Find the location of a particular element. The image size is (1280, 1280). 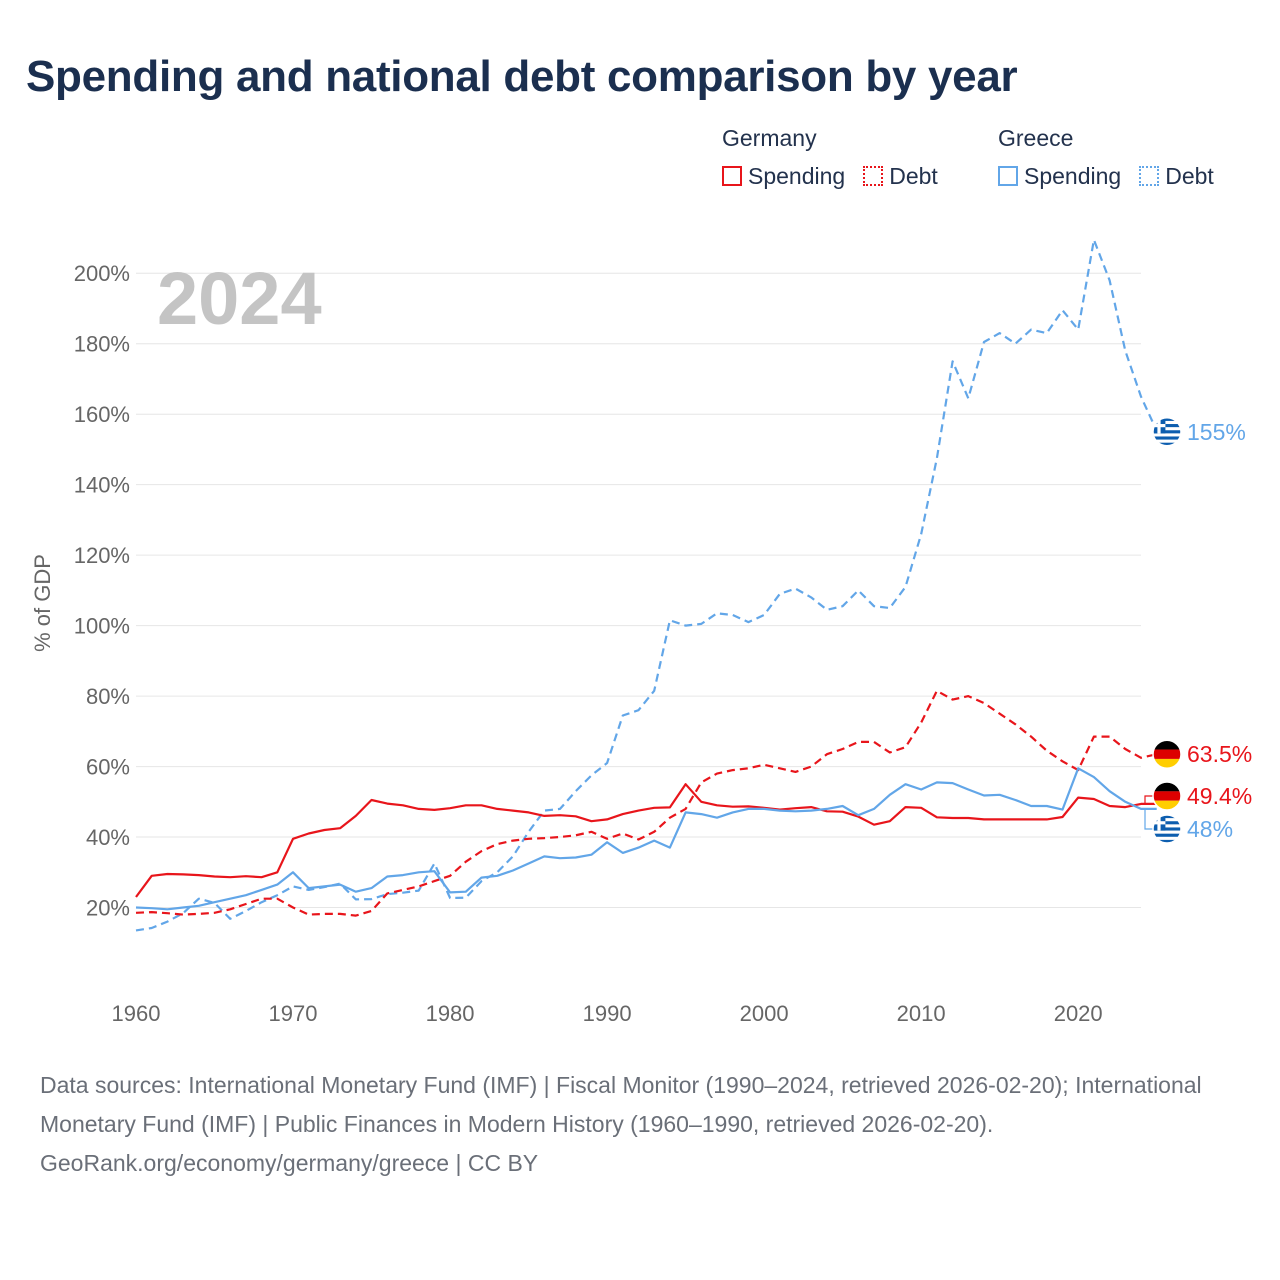

y-tick-label: 100% is located at coordinates (102, 626).